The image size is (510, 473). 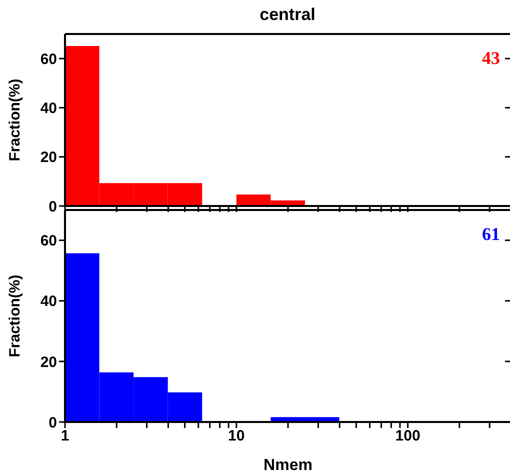 What do you see at coordinates (287, 15) in the screenshot?
I see `chart-title: central` at bounding box center [287, 15].